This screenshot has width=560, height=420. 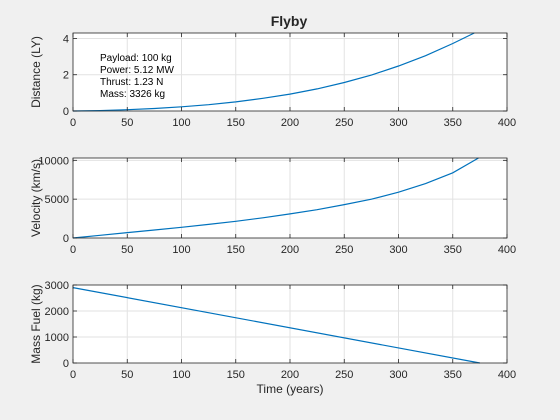 I want to click on distance-xtick-label: 250, so click(x=344, y=123).